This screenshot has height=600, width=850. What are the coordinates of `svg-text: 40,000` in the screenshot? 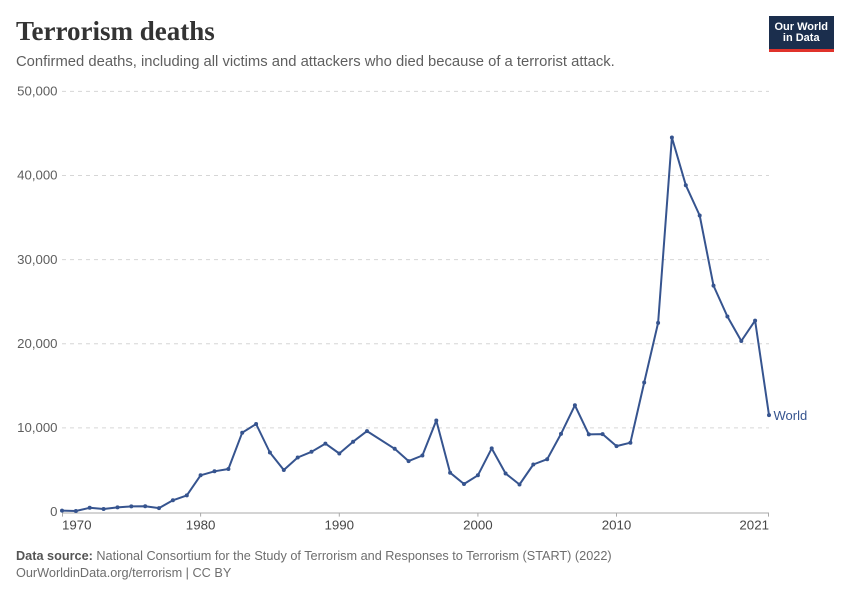 It's located at (37, 175).